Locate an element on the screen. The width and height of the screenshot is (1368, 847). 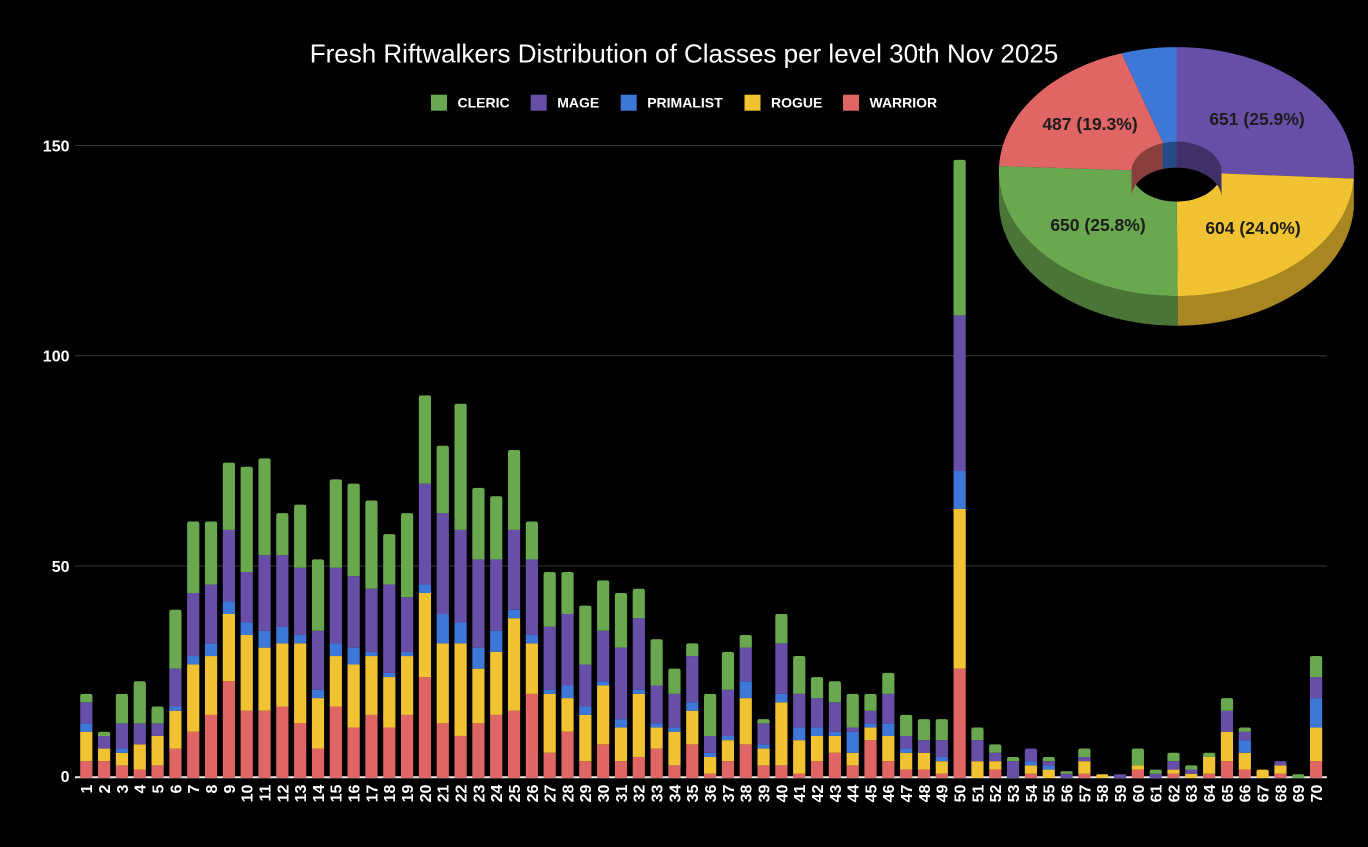
svg-text: 26 is located at coordinates (533, 793).